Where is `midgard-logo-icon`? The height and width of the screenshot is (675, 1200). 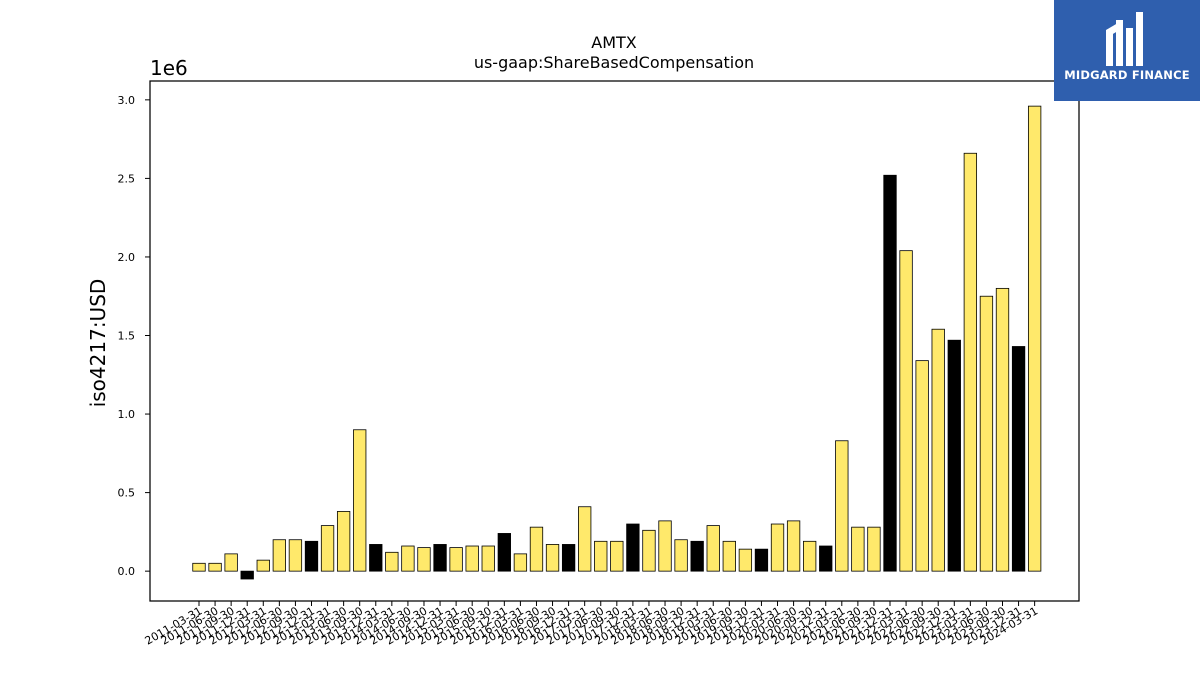 midgard-logo-icon is located at coordinates (1124, 39).